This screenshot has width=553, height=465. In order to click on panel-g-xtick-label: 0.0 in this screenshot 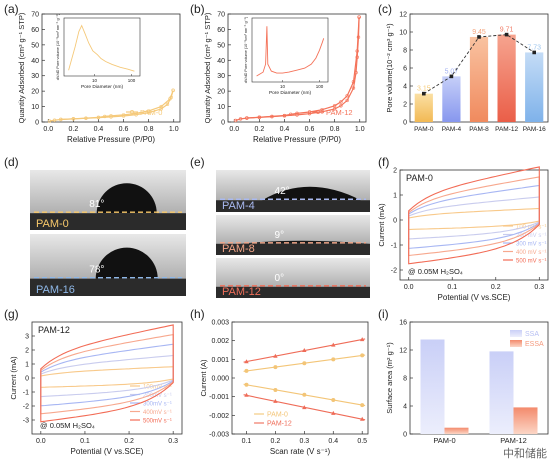, I will do `click(41, 441)`.